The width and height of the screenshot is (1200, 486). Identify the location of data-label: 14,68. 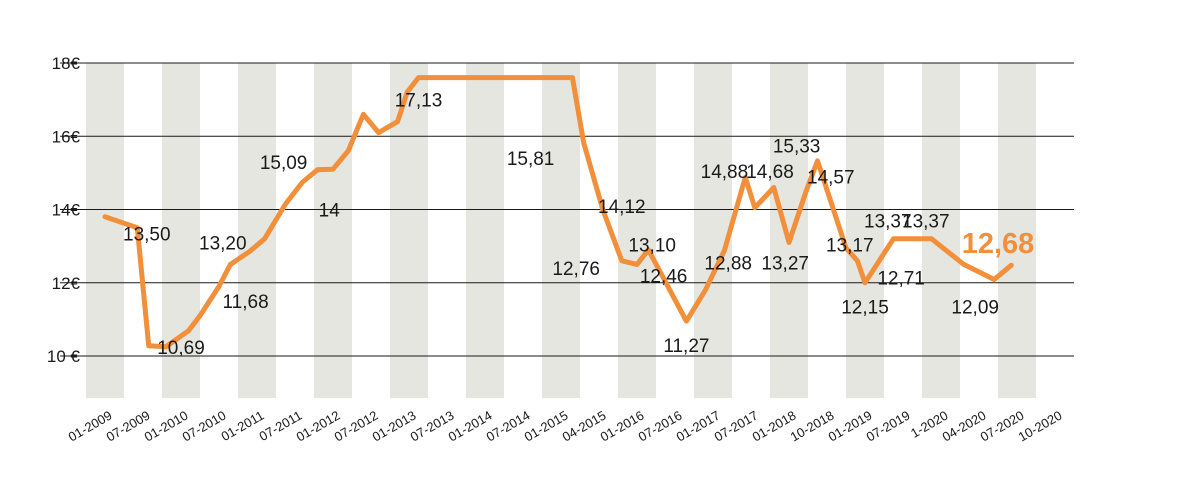
(770, 172).